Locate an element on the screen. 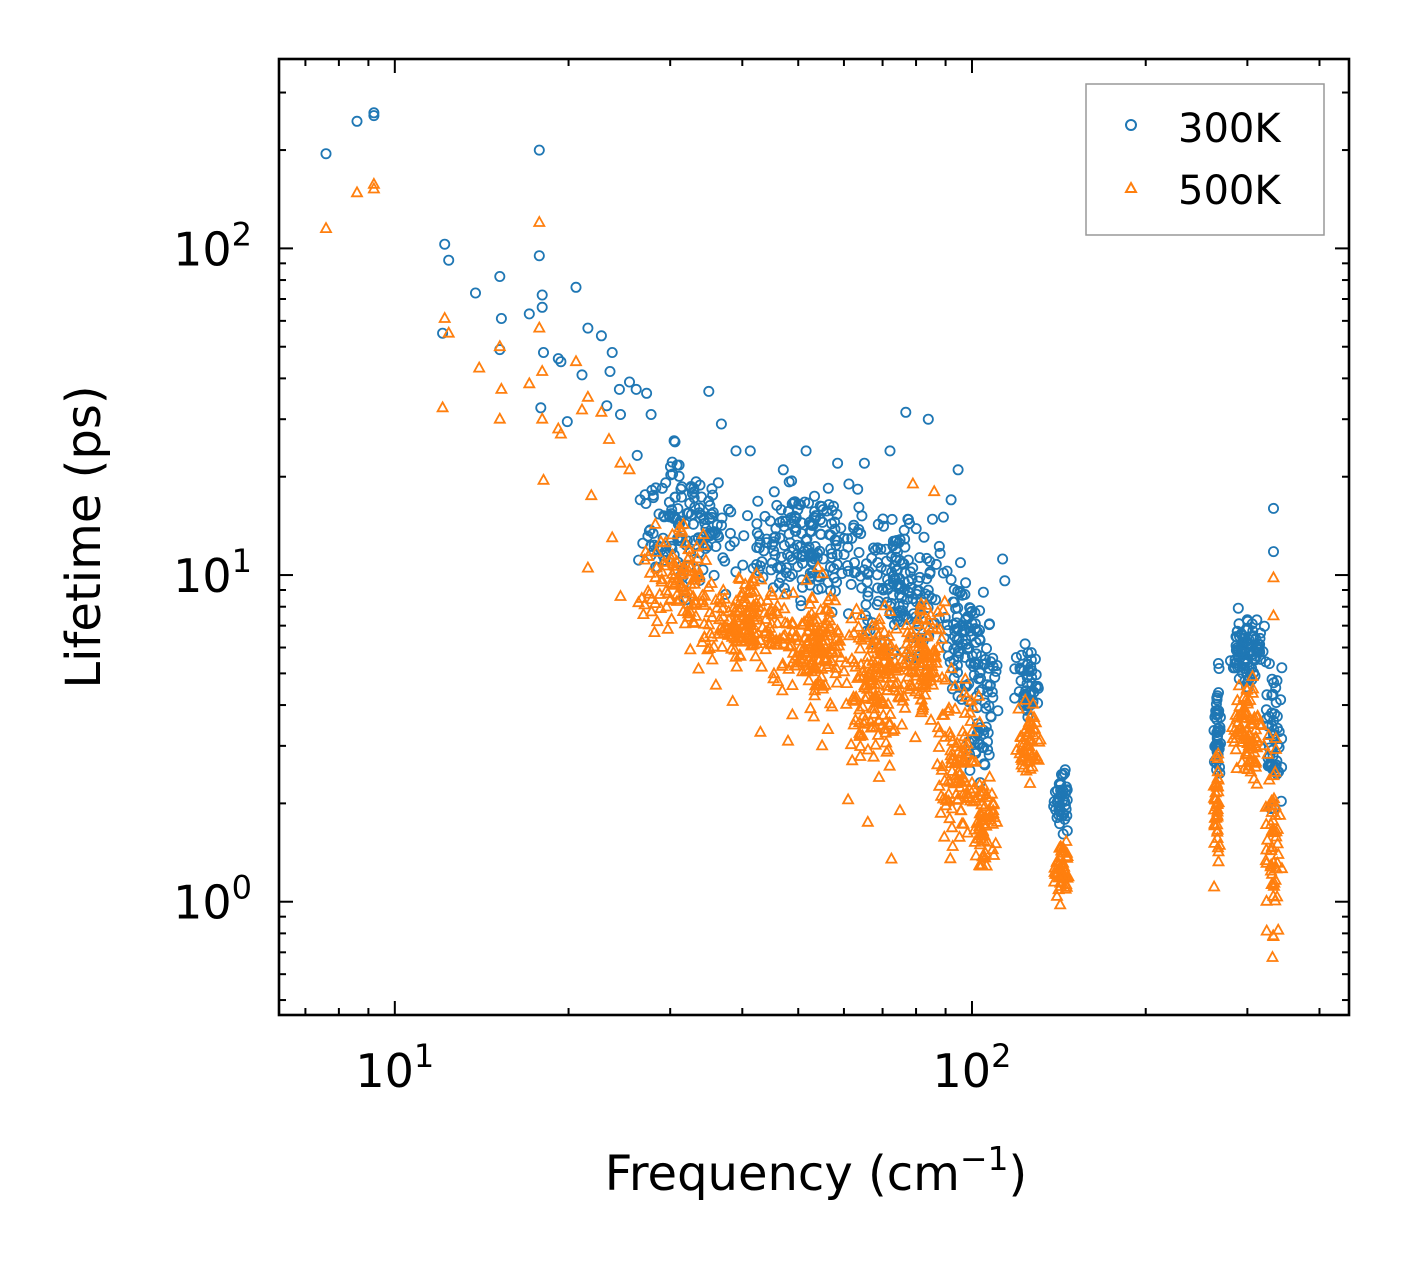 This screenshot has height=1265, width=1408. x-axis-title-suffix: ) is located at coordinates (1018, 1174).